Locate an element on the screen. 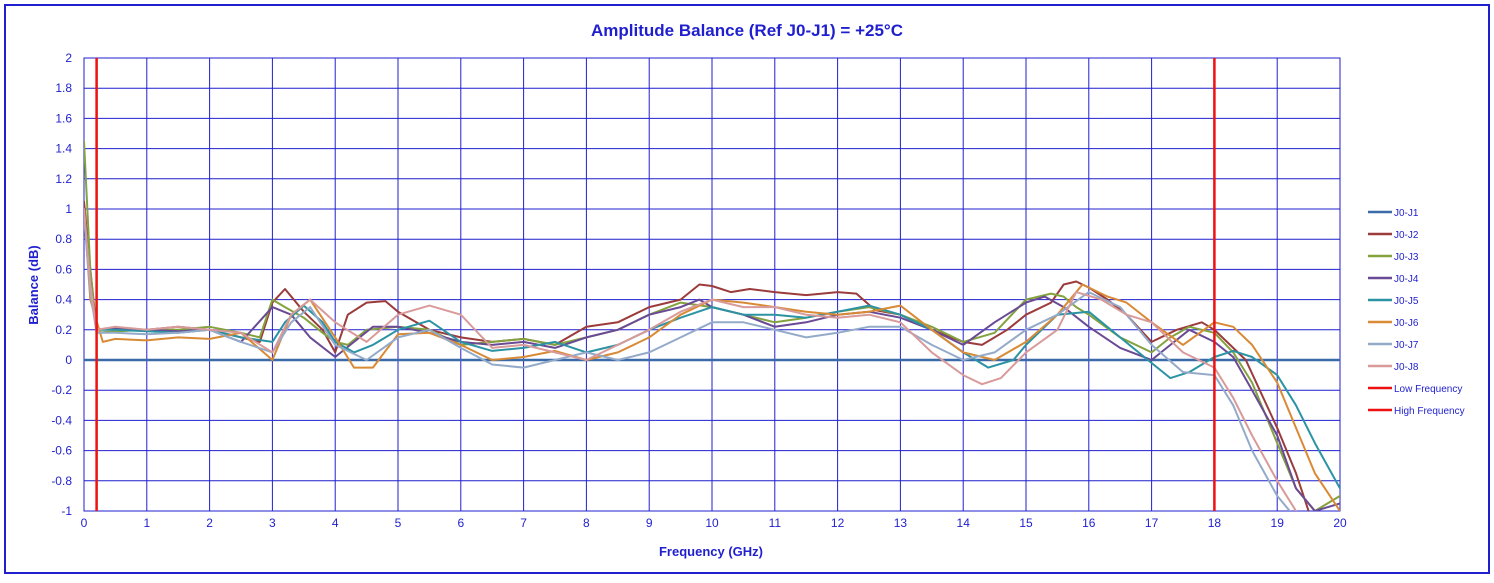 The height and width of the screenshot is (583, 1494). y-tick-label: 0.2 is located at coordinates (63, 330).